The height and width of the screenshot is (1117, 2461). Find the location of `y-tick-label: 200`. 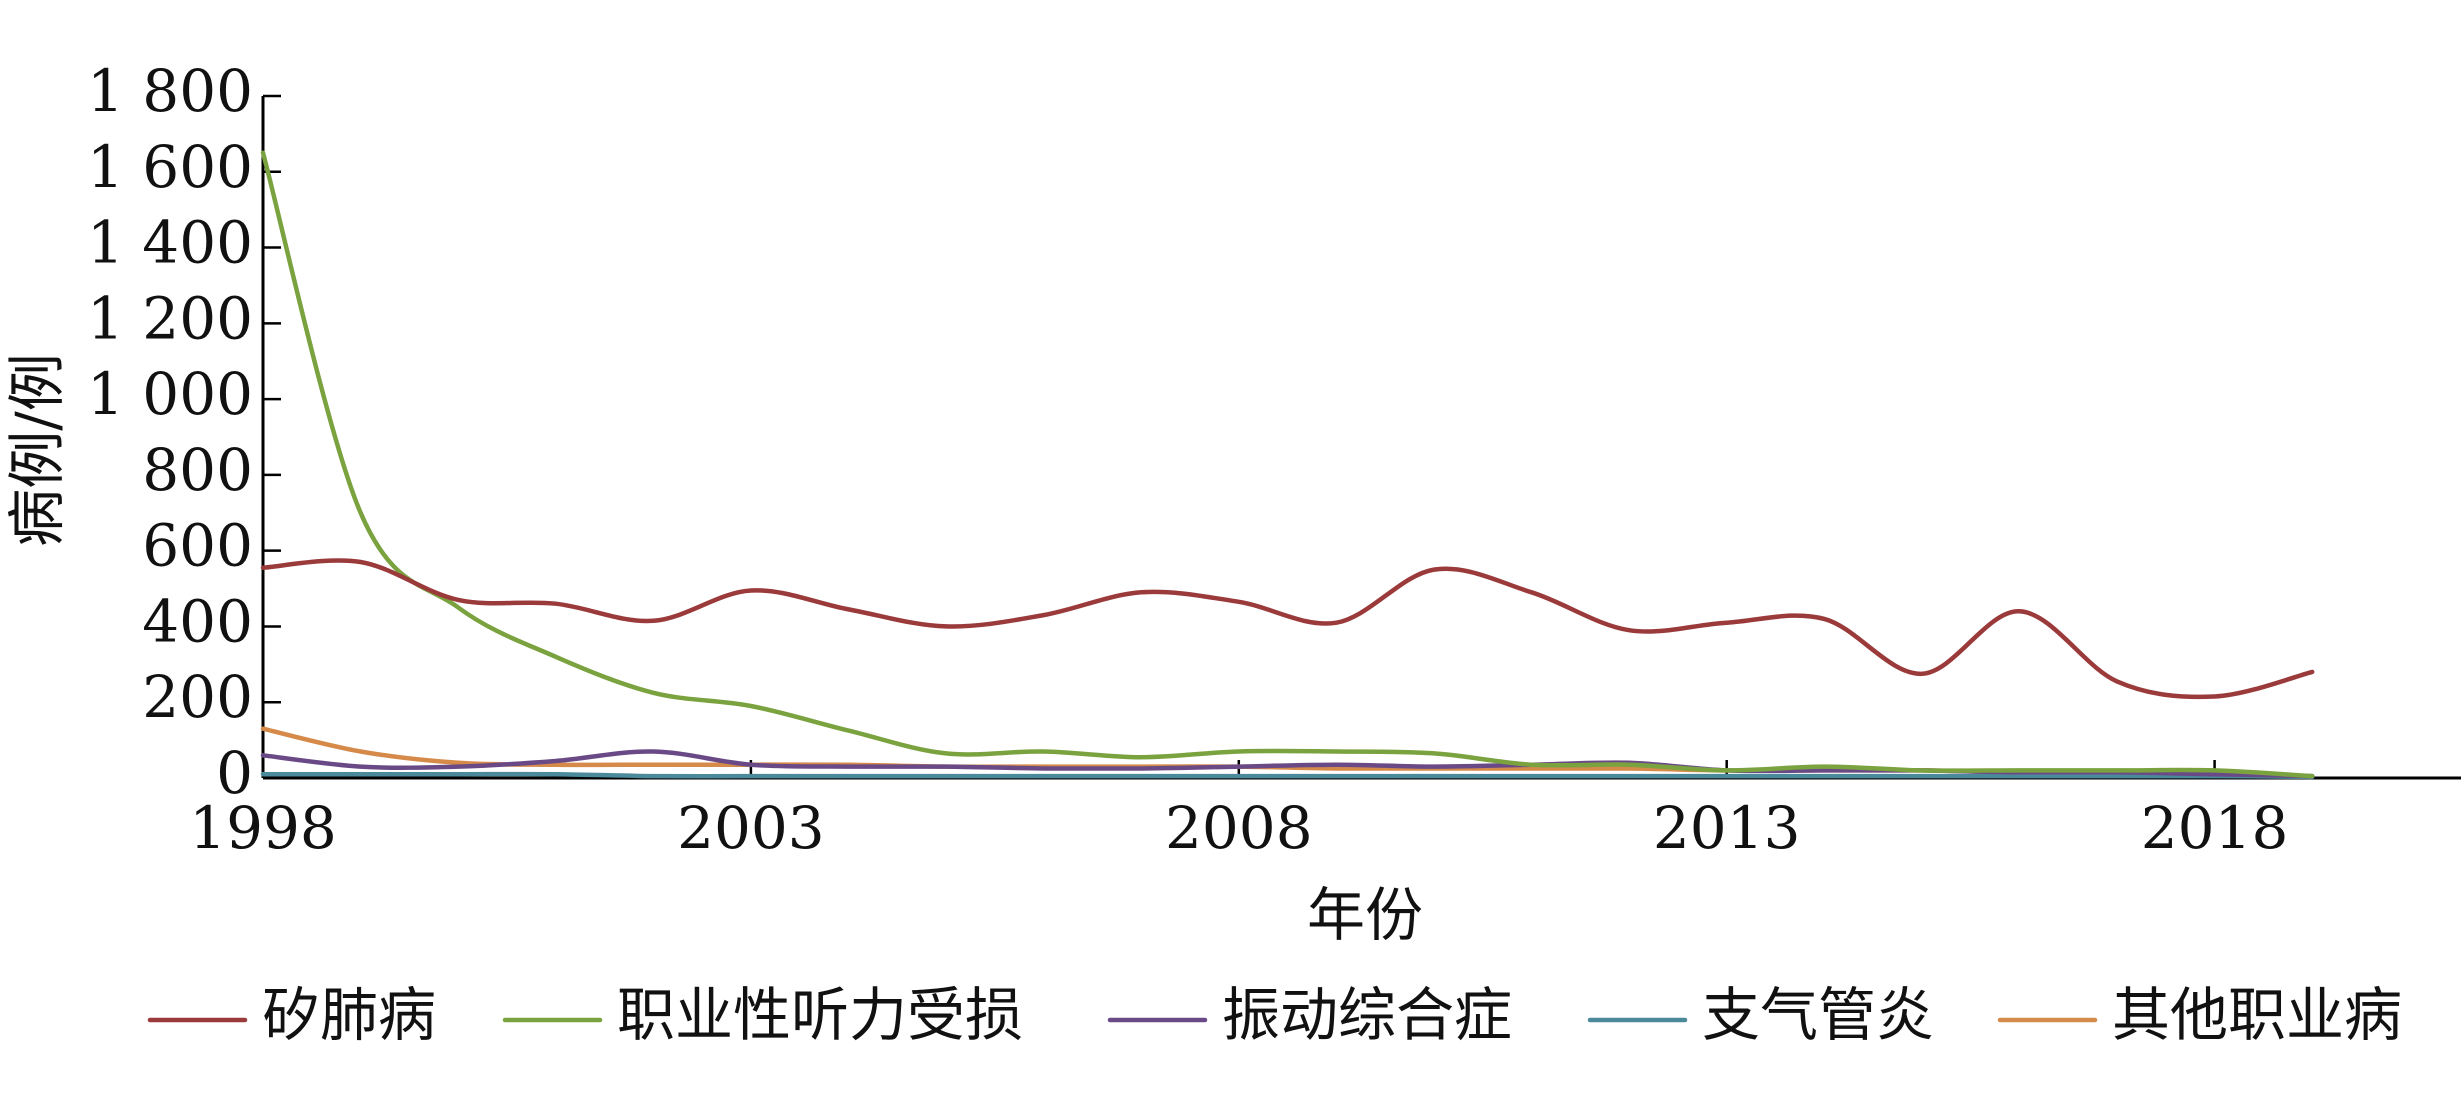

y-tick-label: 200 is located at coordinates (197, 697).